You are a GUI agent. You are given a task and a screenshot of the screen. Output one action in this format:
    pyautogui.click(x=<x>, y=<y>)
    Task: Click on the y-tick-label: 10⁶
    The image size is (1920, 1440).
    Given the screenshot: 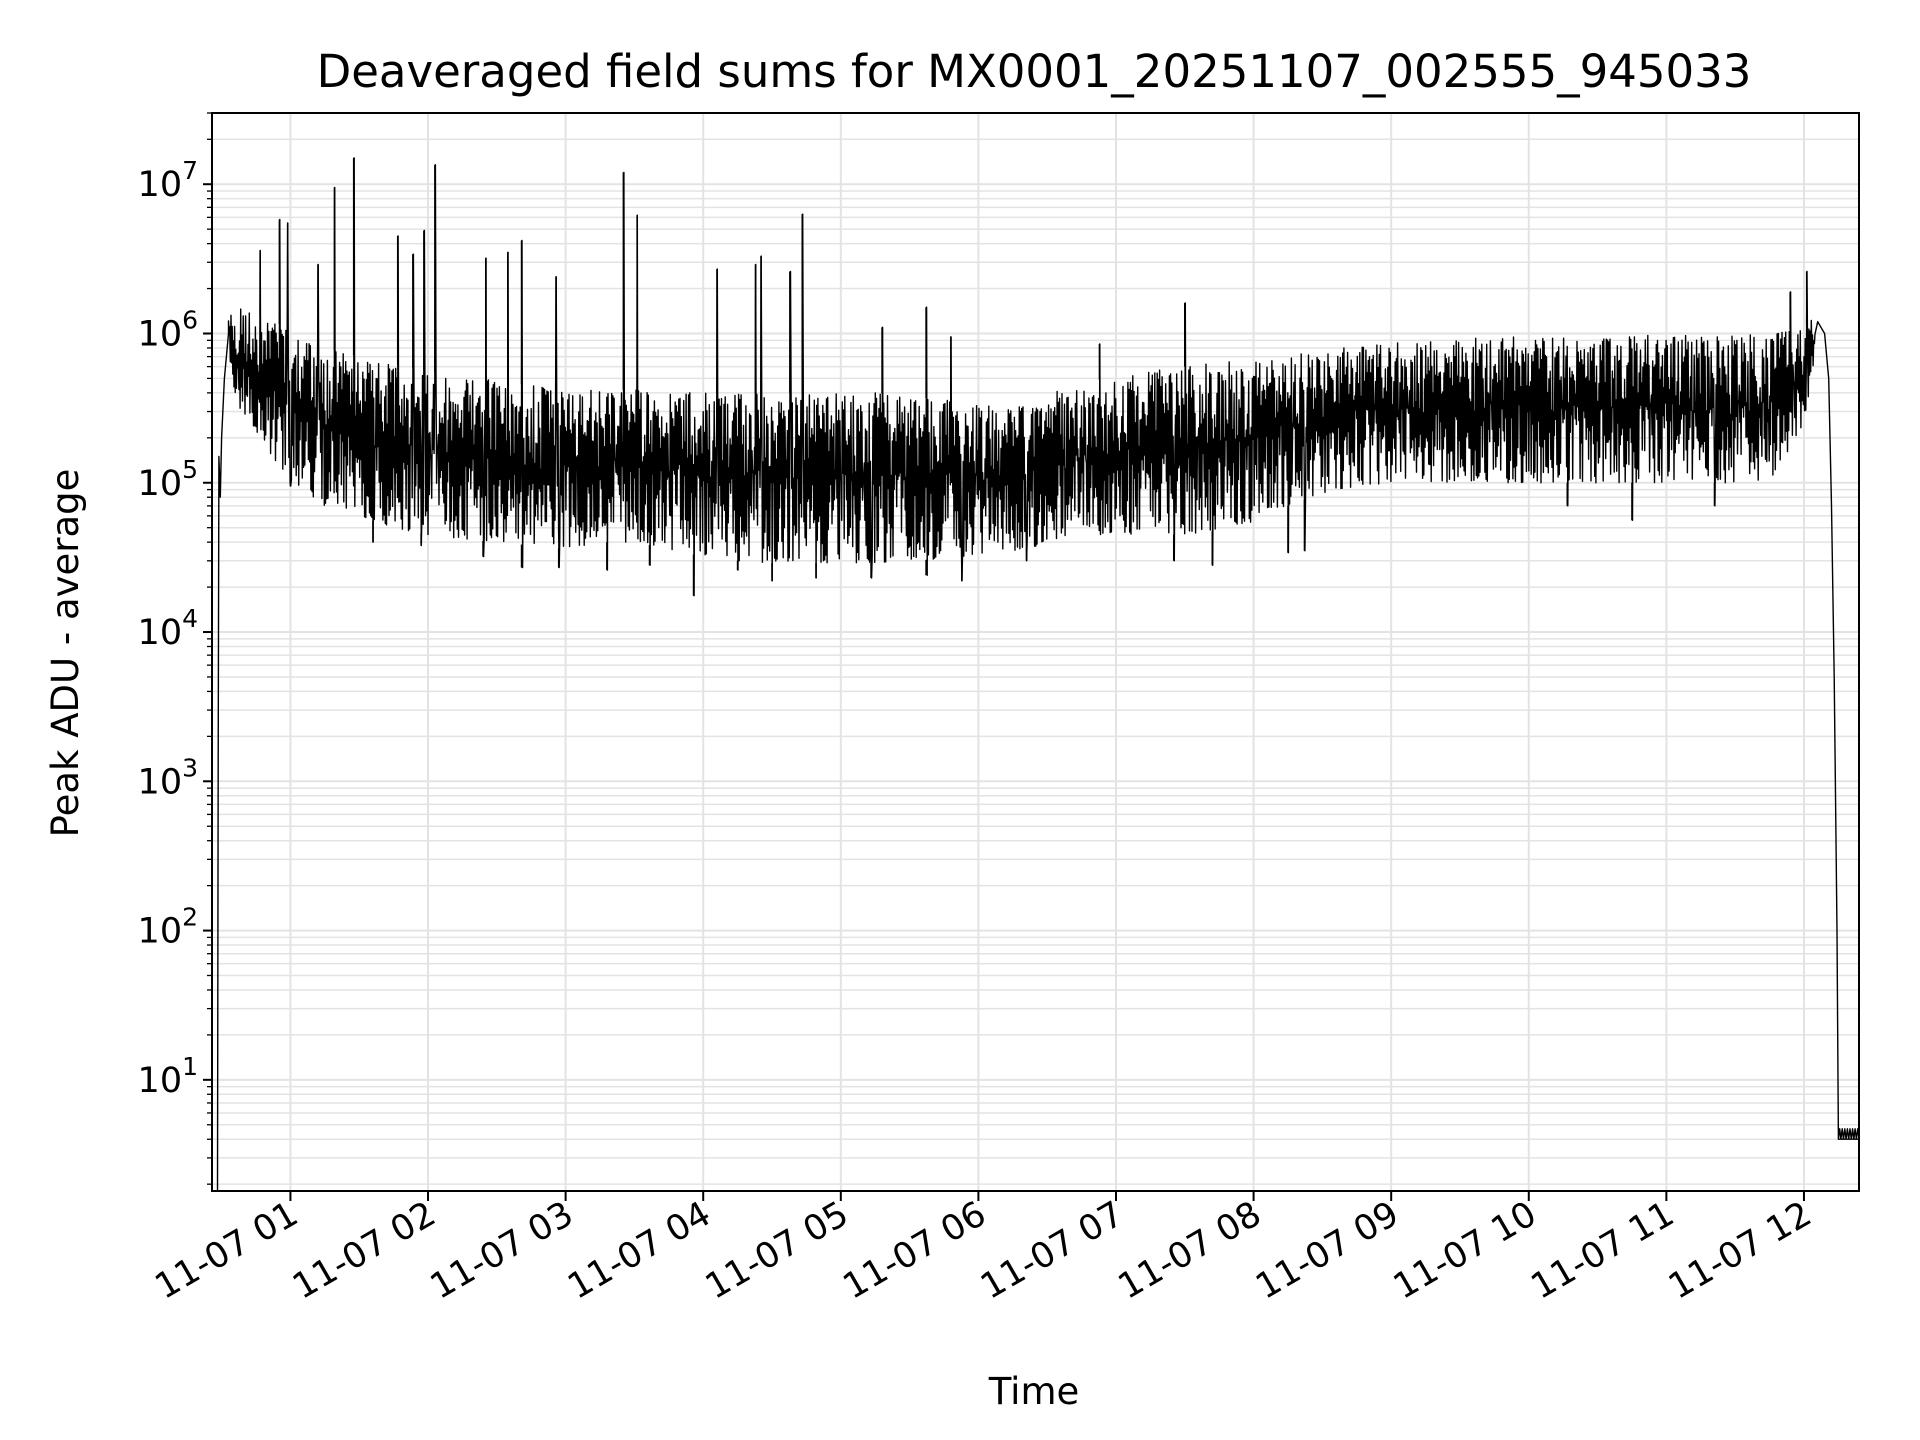 What is the action you would take?
    pyautogui.click(x=168, y=329)
    